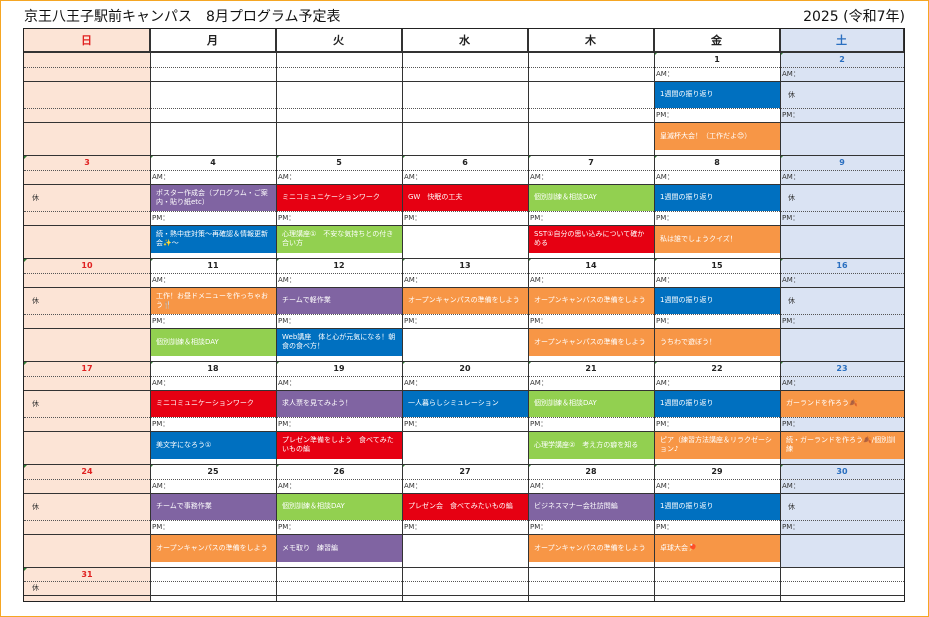  Describe the element at coordinates (87, 162) in the screenshot. I see `date-number: 3` at that location.